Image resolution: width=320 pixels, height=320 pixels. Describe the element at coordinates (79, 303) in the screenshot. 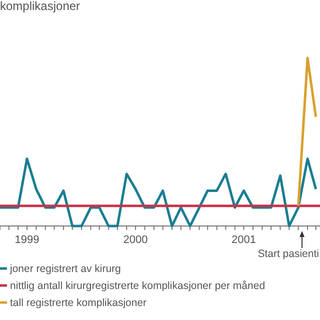

I see `legend-label: tall registrerte komplikasjoner` at that location.